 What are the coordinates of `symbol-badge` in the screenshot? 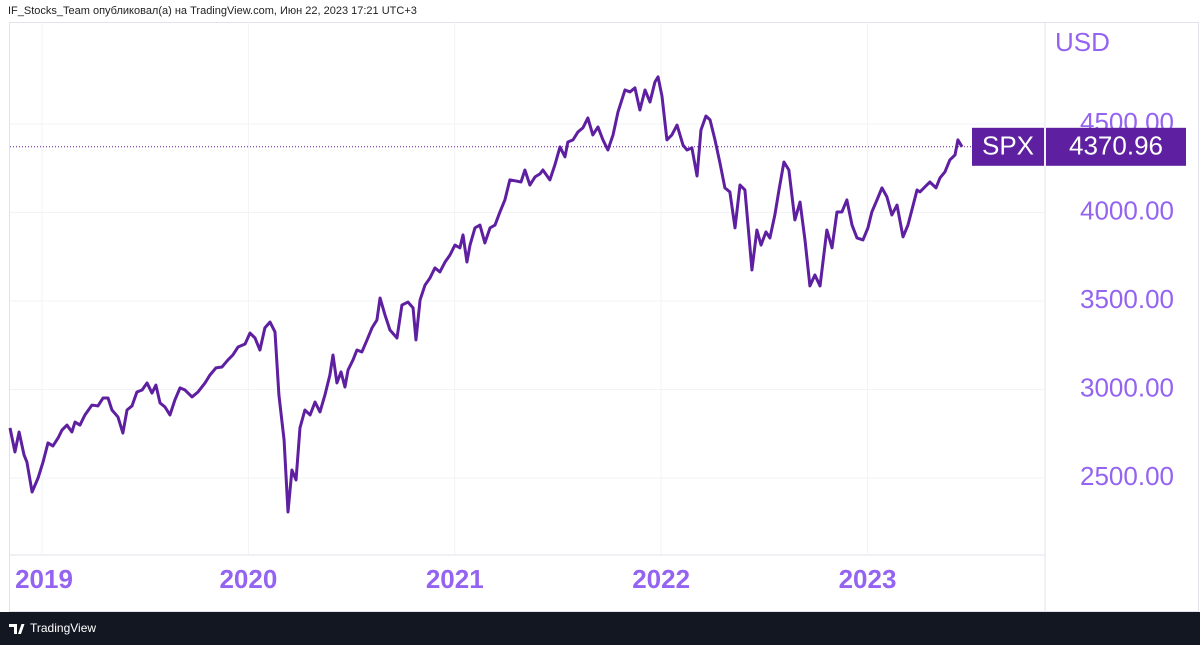 It's located at (1008, 146).